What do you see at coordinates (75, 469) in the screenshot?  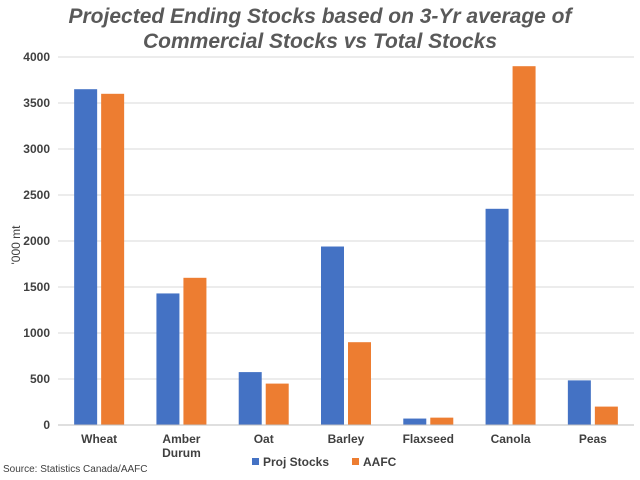 I see `source-note: Source: Statistics Canada/AAFC` at bounding box center [75, 469].